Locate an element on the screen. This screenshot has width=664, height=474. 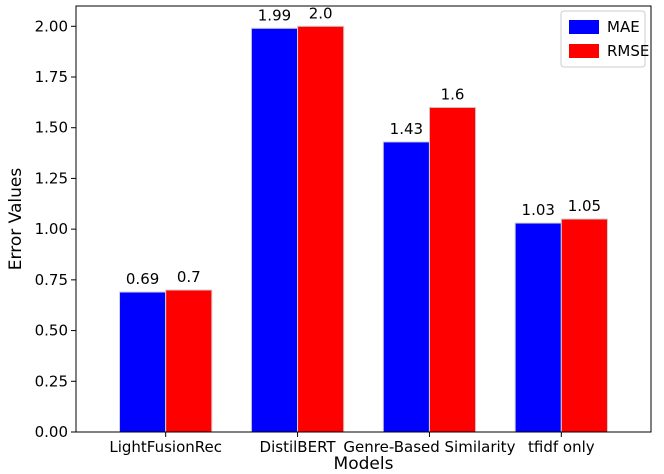
legend-swatch-mae is located at coordinates (584, 27).